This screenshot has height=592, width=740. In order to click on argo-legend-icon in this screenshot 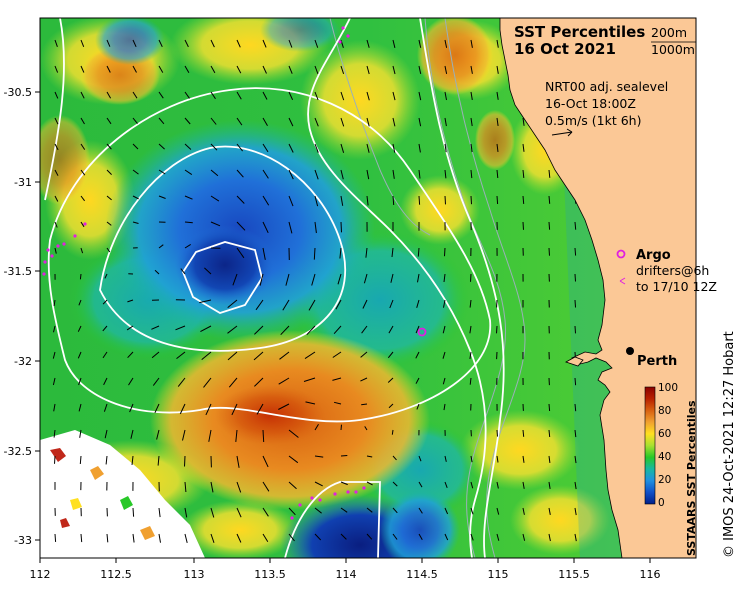, I will do `click(621, 254)`.